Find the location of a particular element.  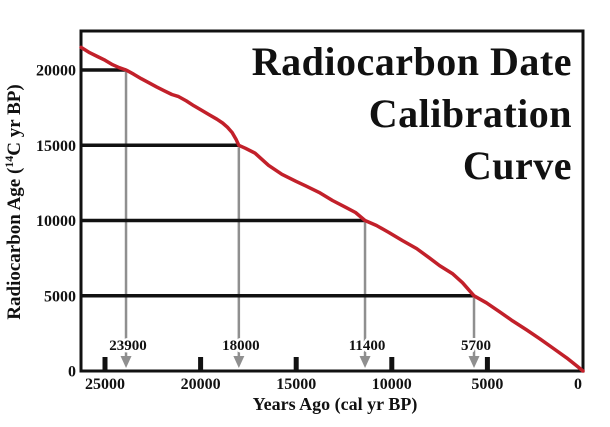

x-tick-label-0: 0 is located at coordinates (578, 384).